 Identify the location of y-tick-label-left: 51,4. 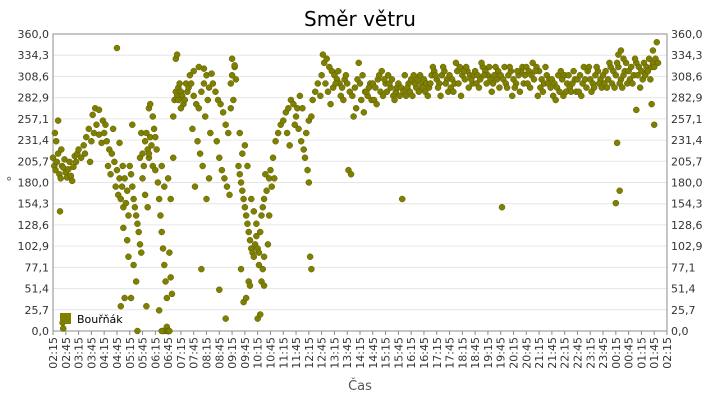
(37, 289).